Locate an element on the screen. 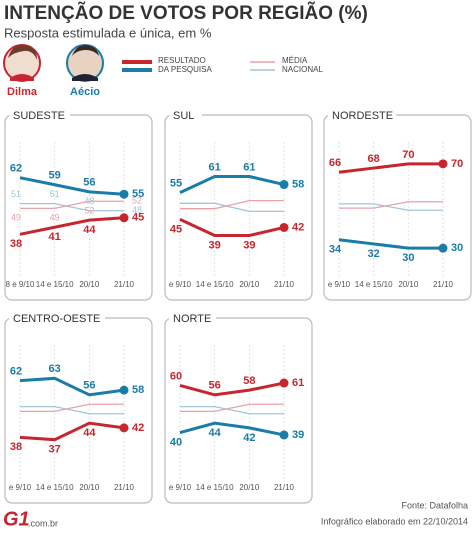 Image resolution: width=474 pixels, height=536 pixels. value-label: 45 is located at coordinates (138, 218).